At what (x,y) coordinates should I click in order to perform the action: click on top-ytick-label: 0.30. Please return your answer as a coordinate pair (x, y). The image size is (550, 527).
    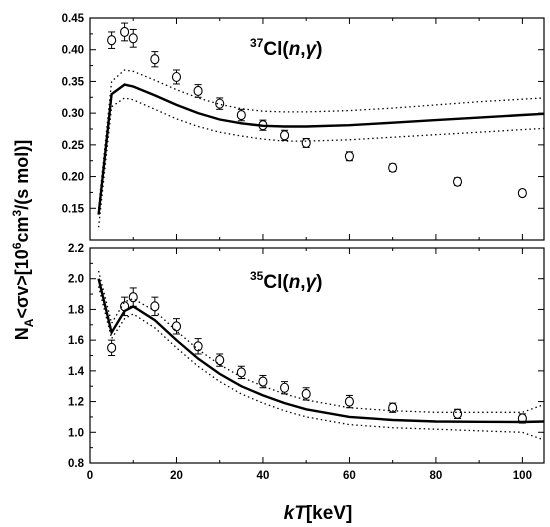
    Looking at the image, I should click on (73, 114).